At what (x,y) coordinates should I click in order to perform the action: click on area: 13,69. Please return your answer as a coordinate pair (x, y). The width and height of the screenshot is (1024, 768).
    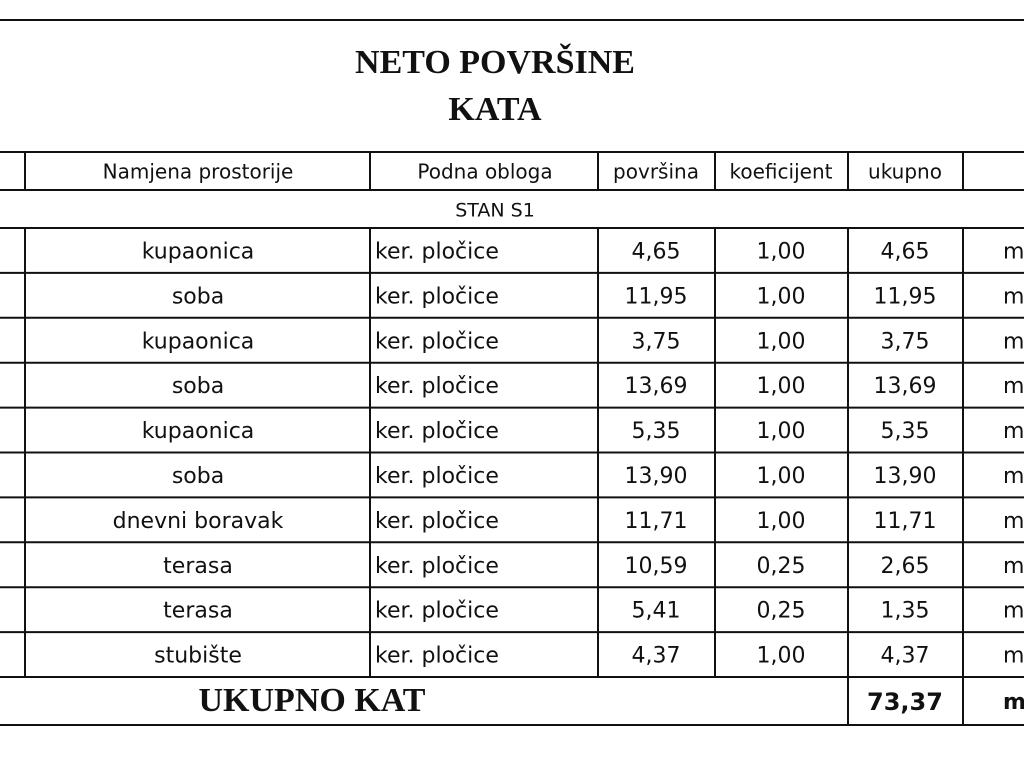
    Looking at the image, I should click on (656, 386).